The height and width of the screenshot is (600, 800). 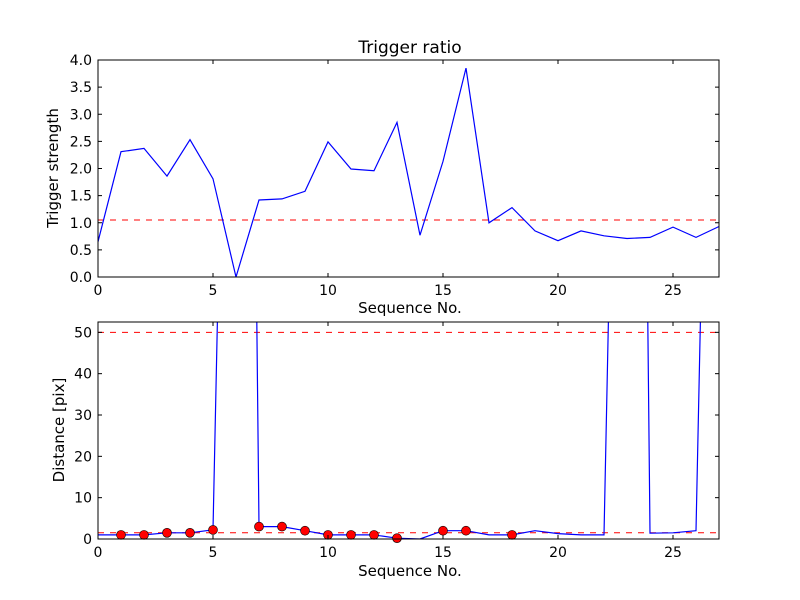 I want to click on y-tick-label: 40, so click(x=83, y=375).